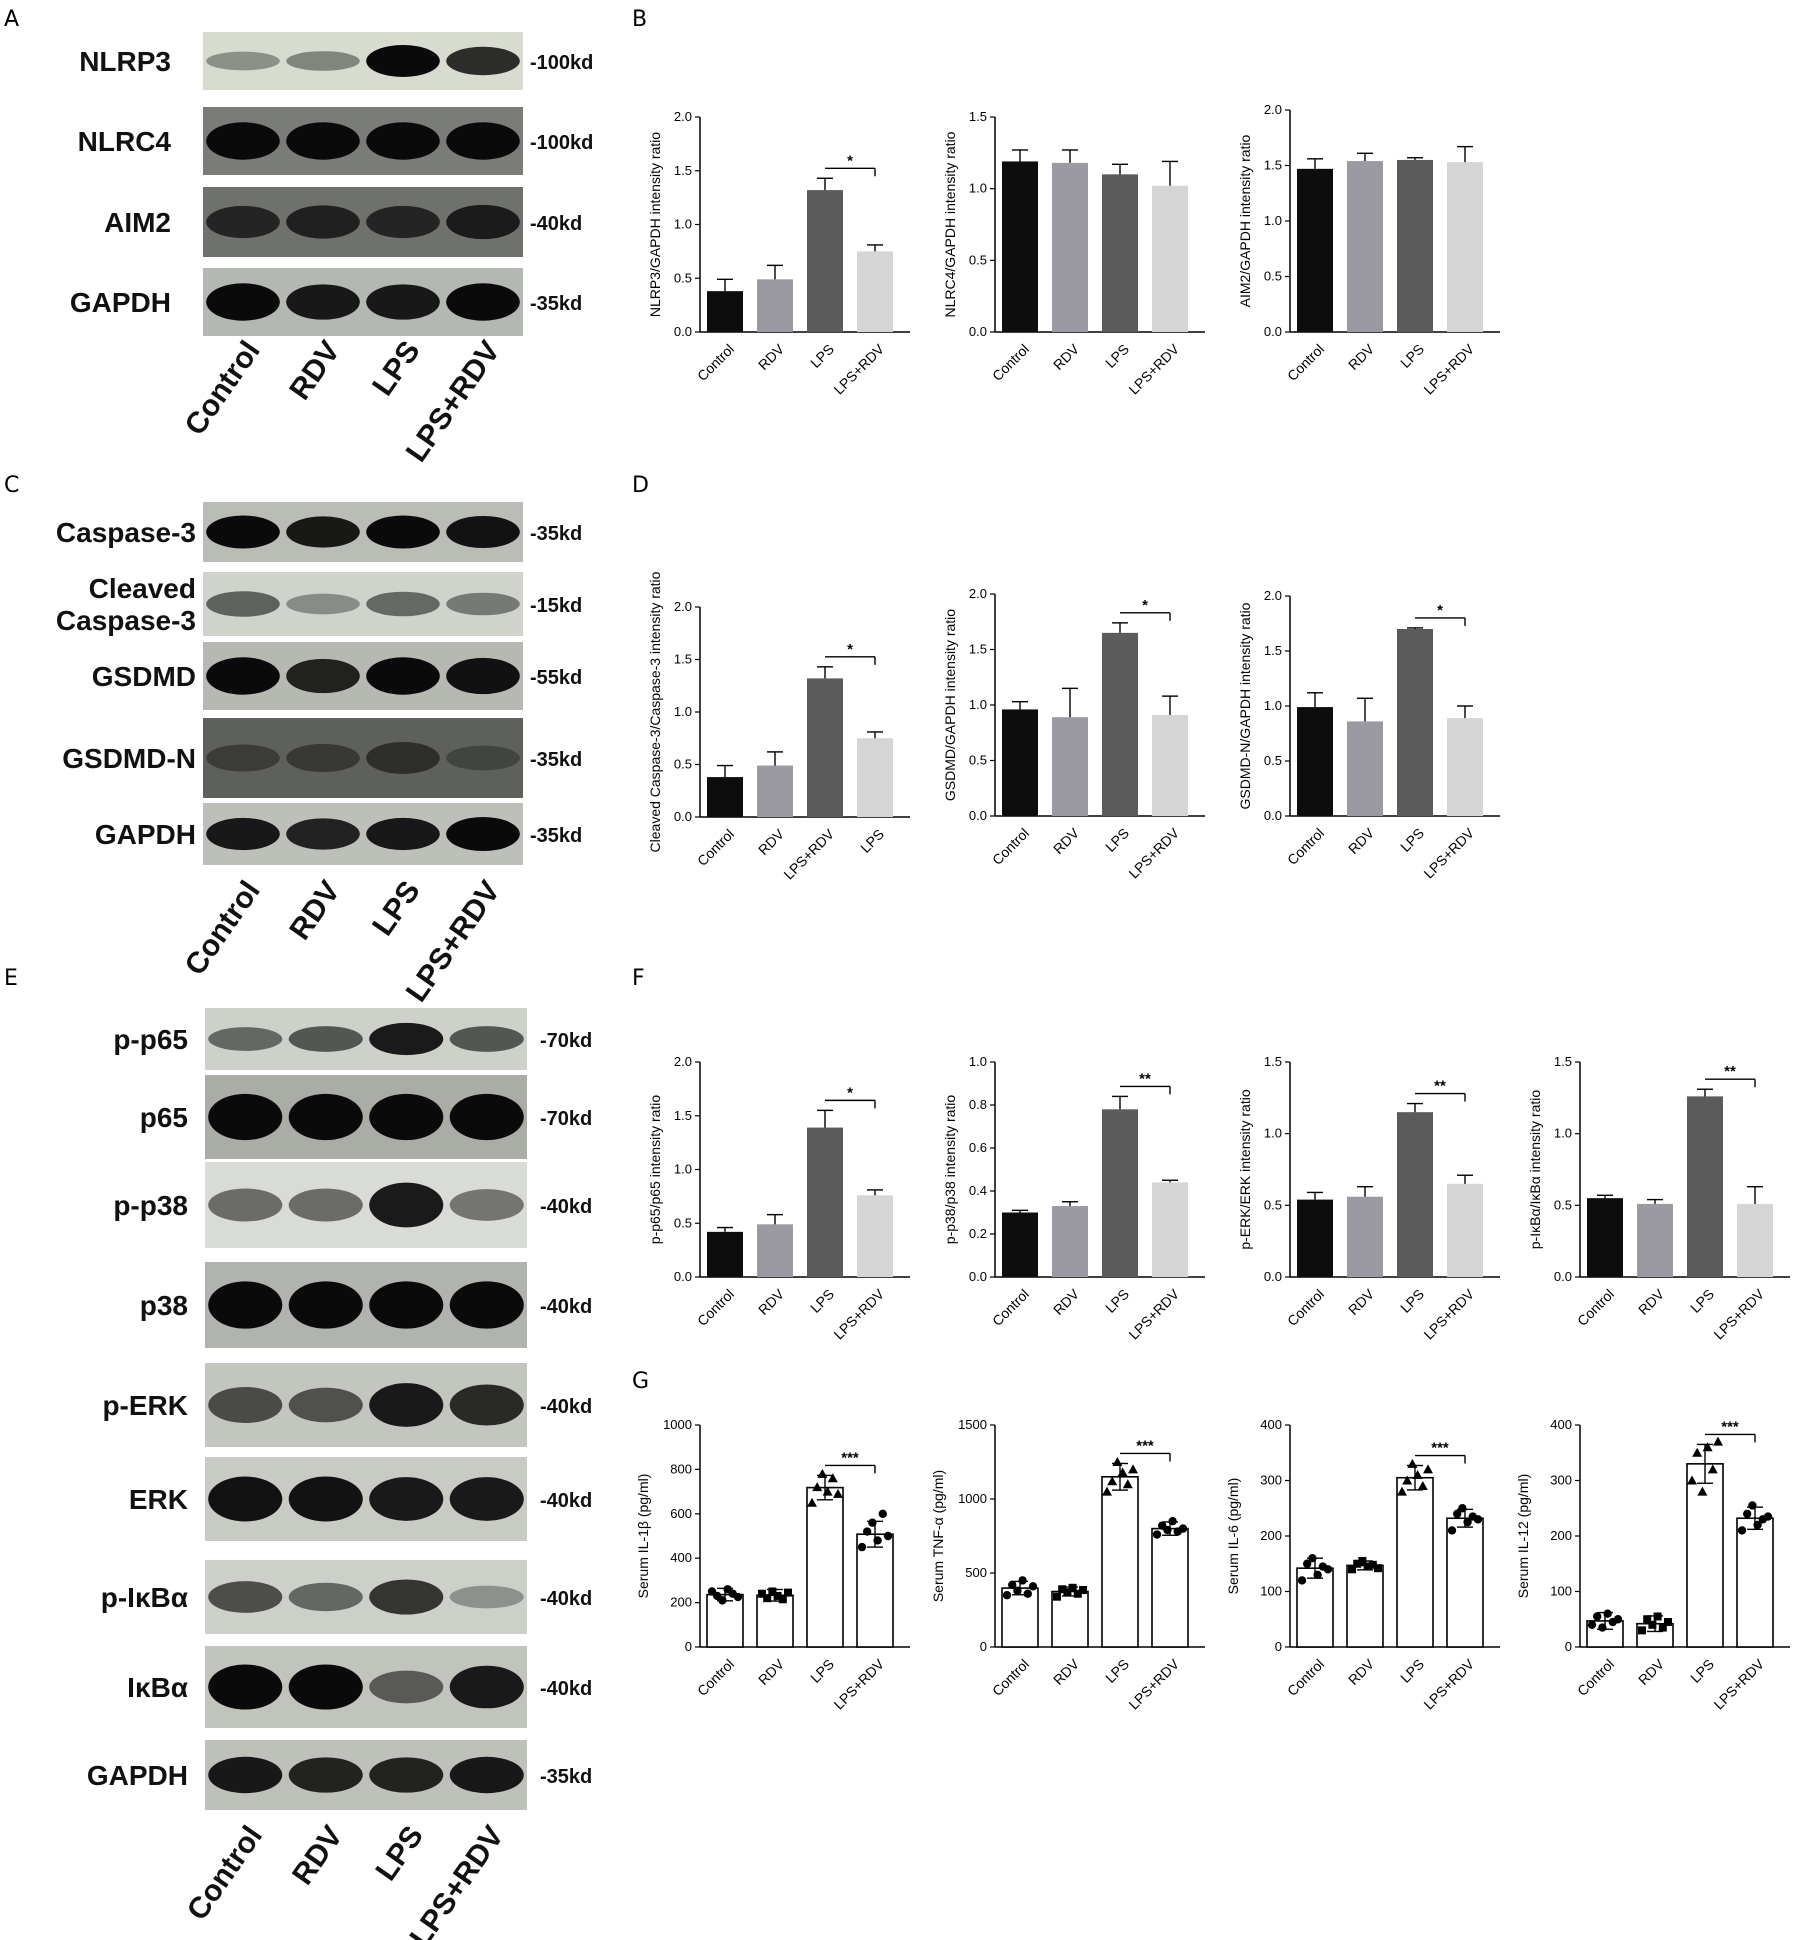 The width and height of the screenshot is (1809, 1940). What do you see at coordinates (1561, 1424) in the screenshot?
I see `y-tick-label: 400` at bounding box center [1561, 1424].